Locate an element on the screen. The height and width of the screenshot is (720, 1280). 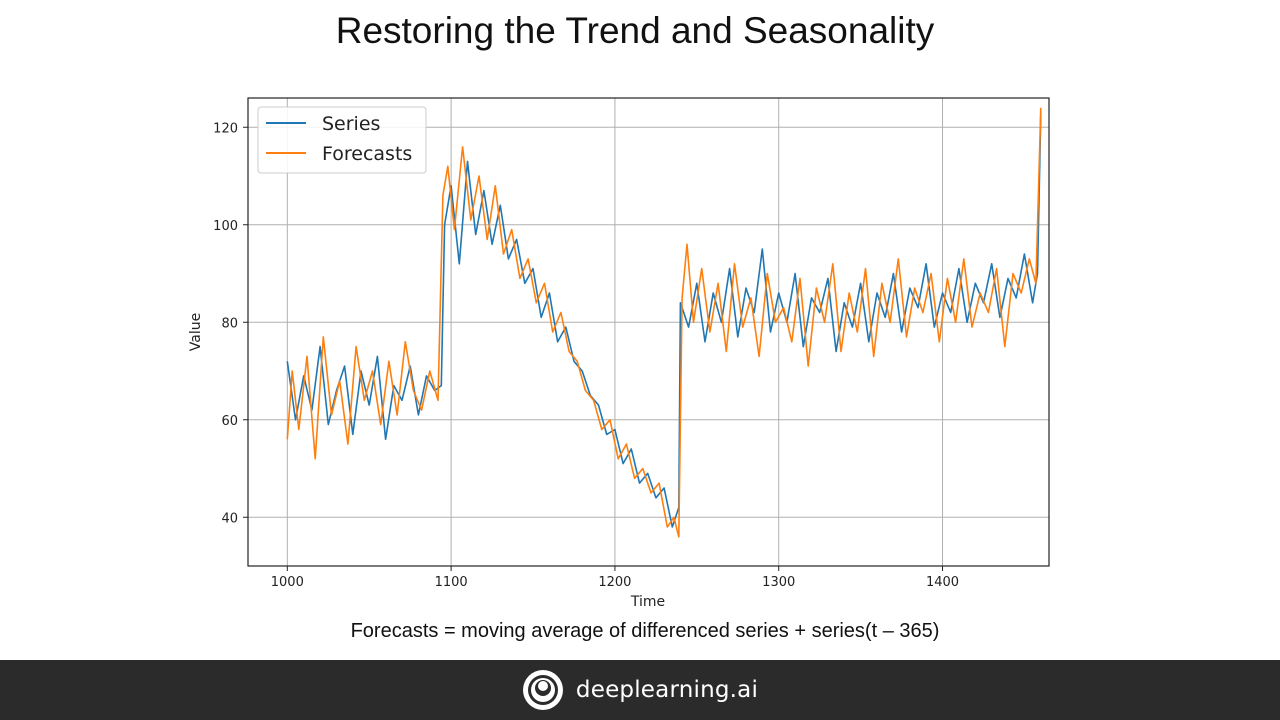
y-tick-label: 60 is located at coordinates (229, 421).